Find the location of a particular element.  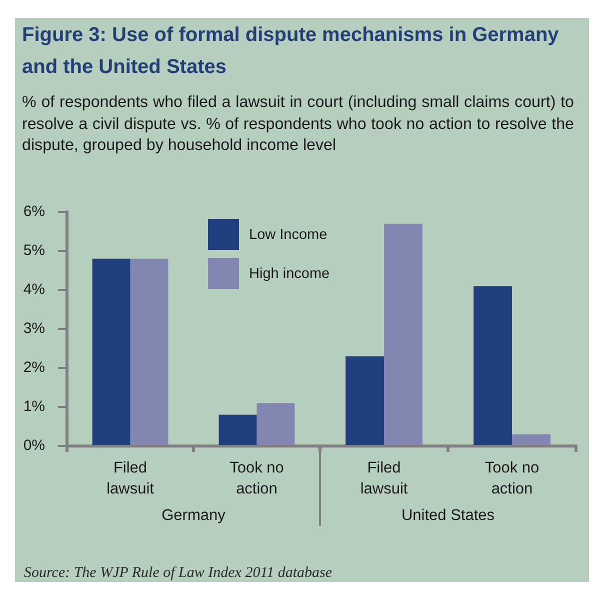

legend-label: Low Income is located at coordinates (288, 234).